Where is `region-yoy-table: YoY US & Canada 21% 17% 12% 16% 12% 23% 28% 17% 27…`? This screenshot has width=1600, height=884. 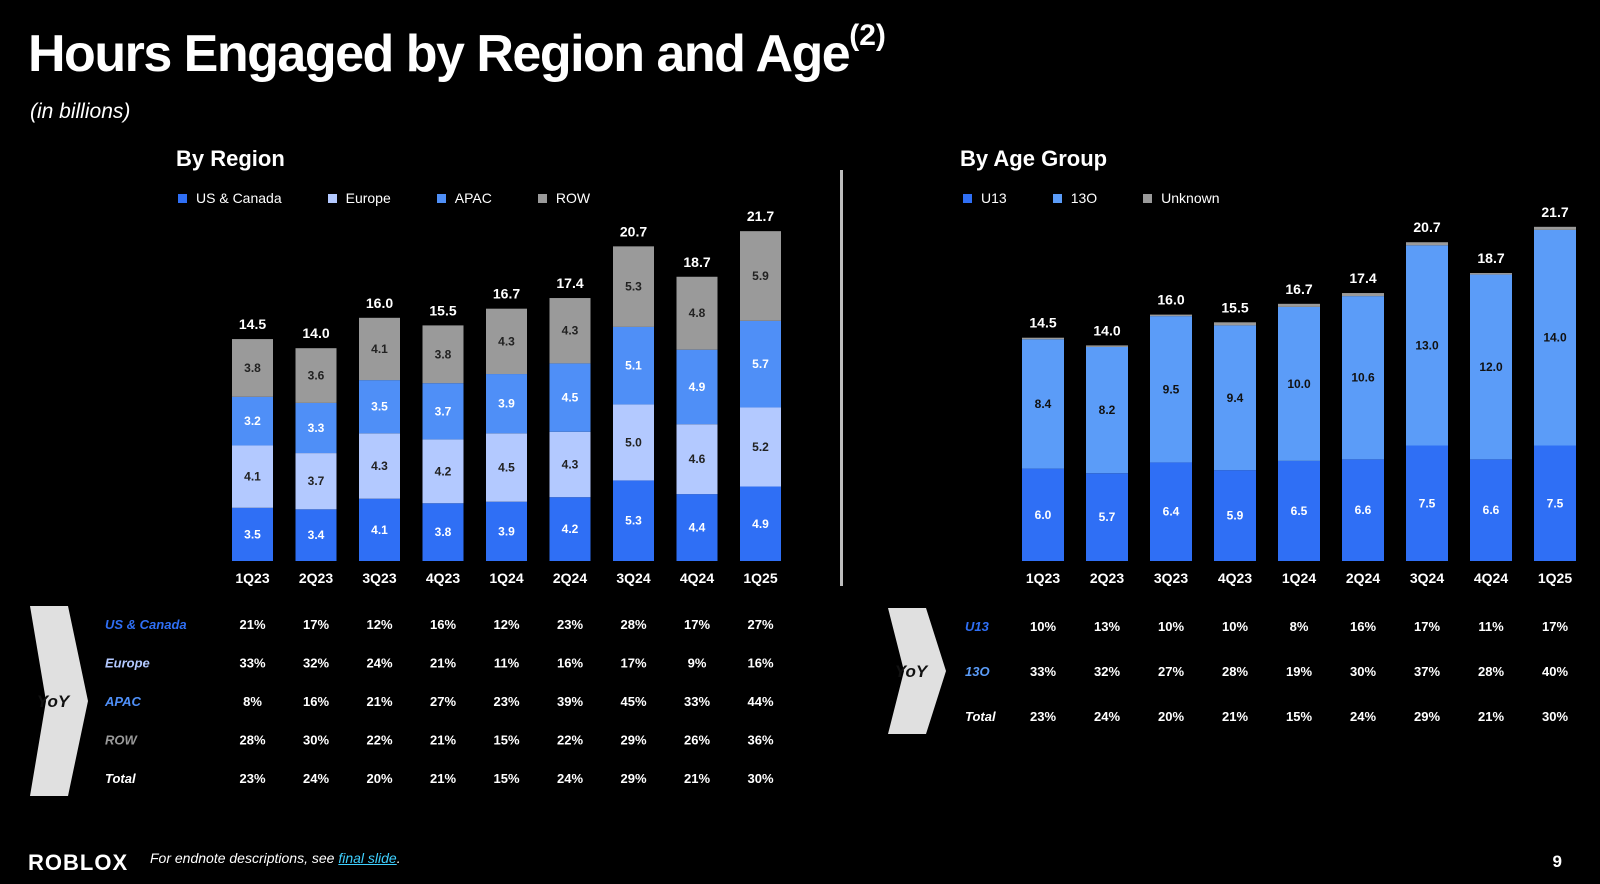
region-yoy-table: YoY US & Canada 21% 17% 12% 16% 12% 23% 28% 17% 27… is located at coordinates (402, 701).